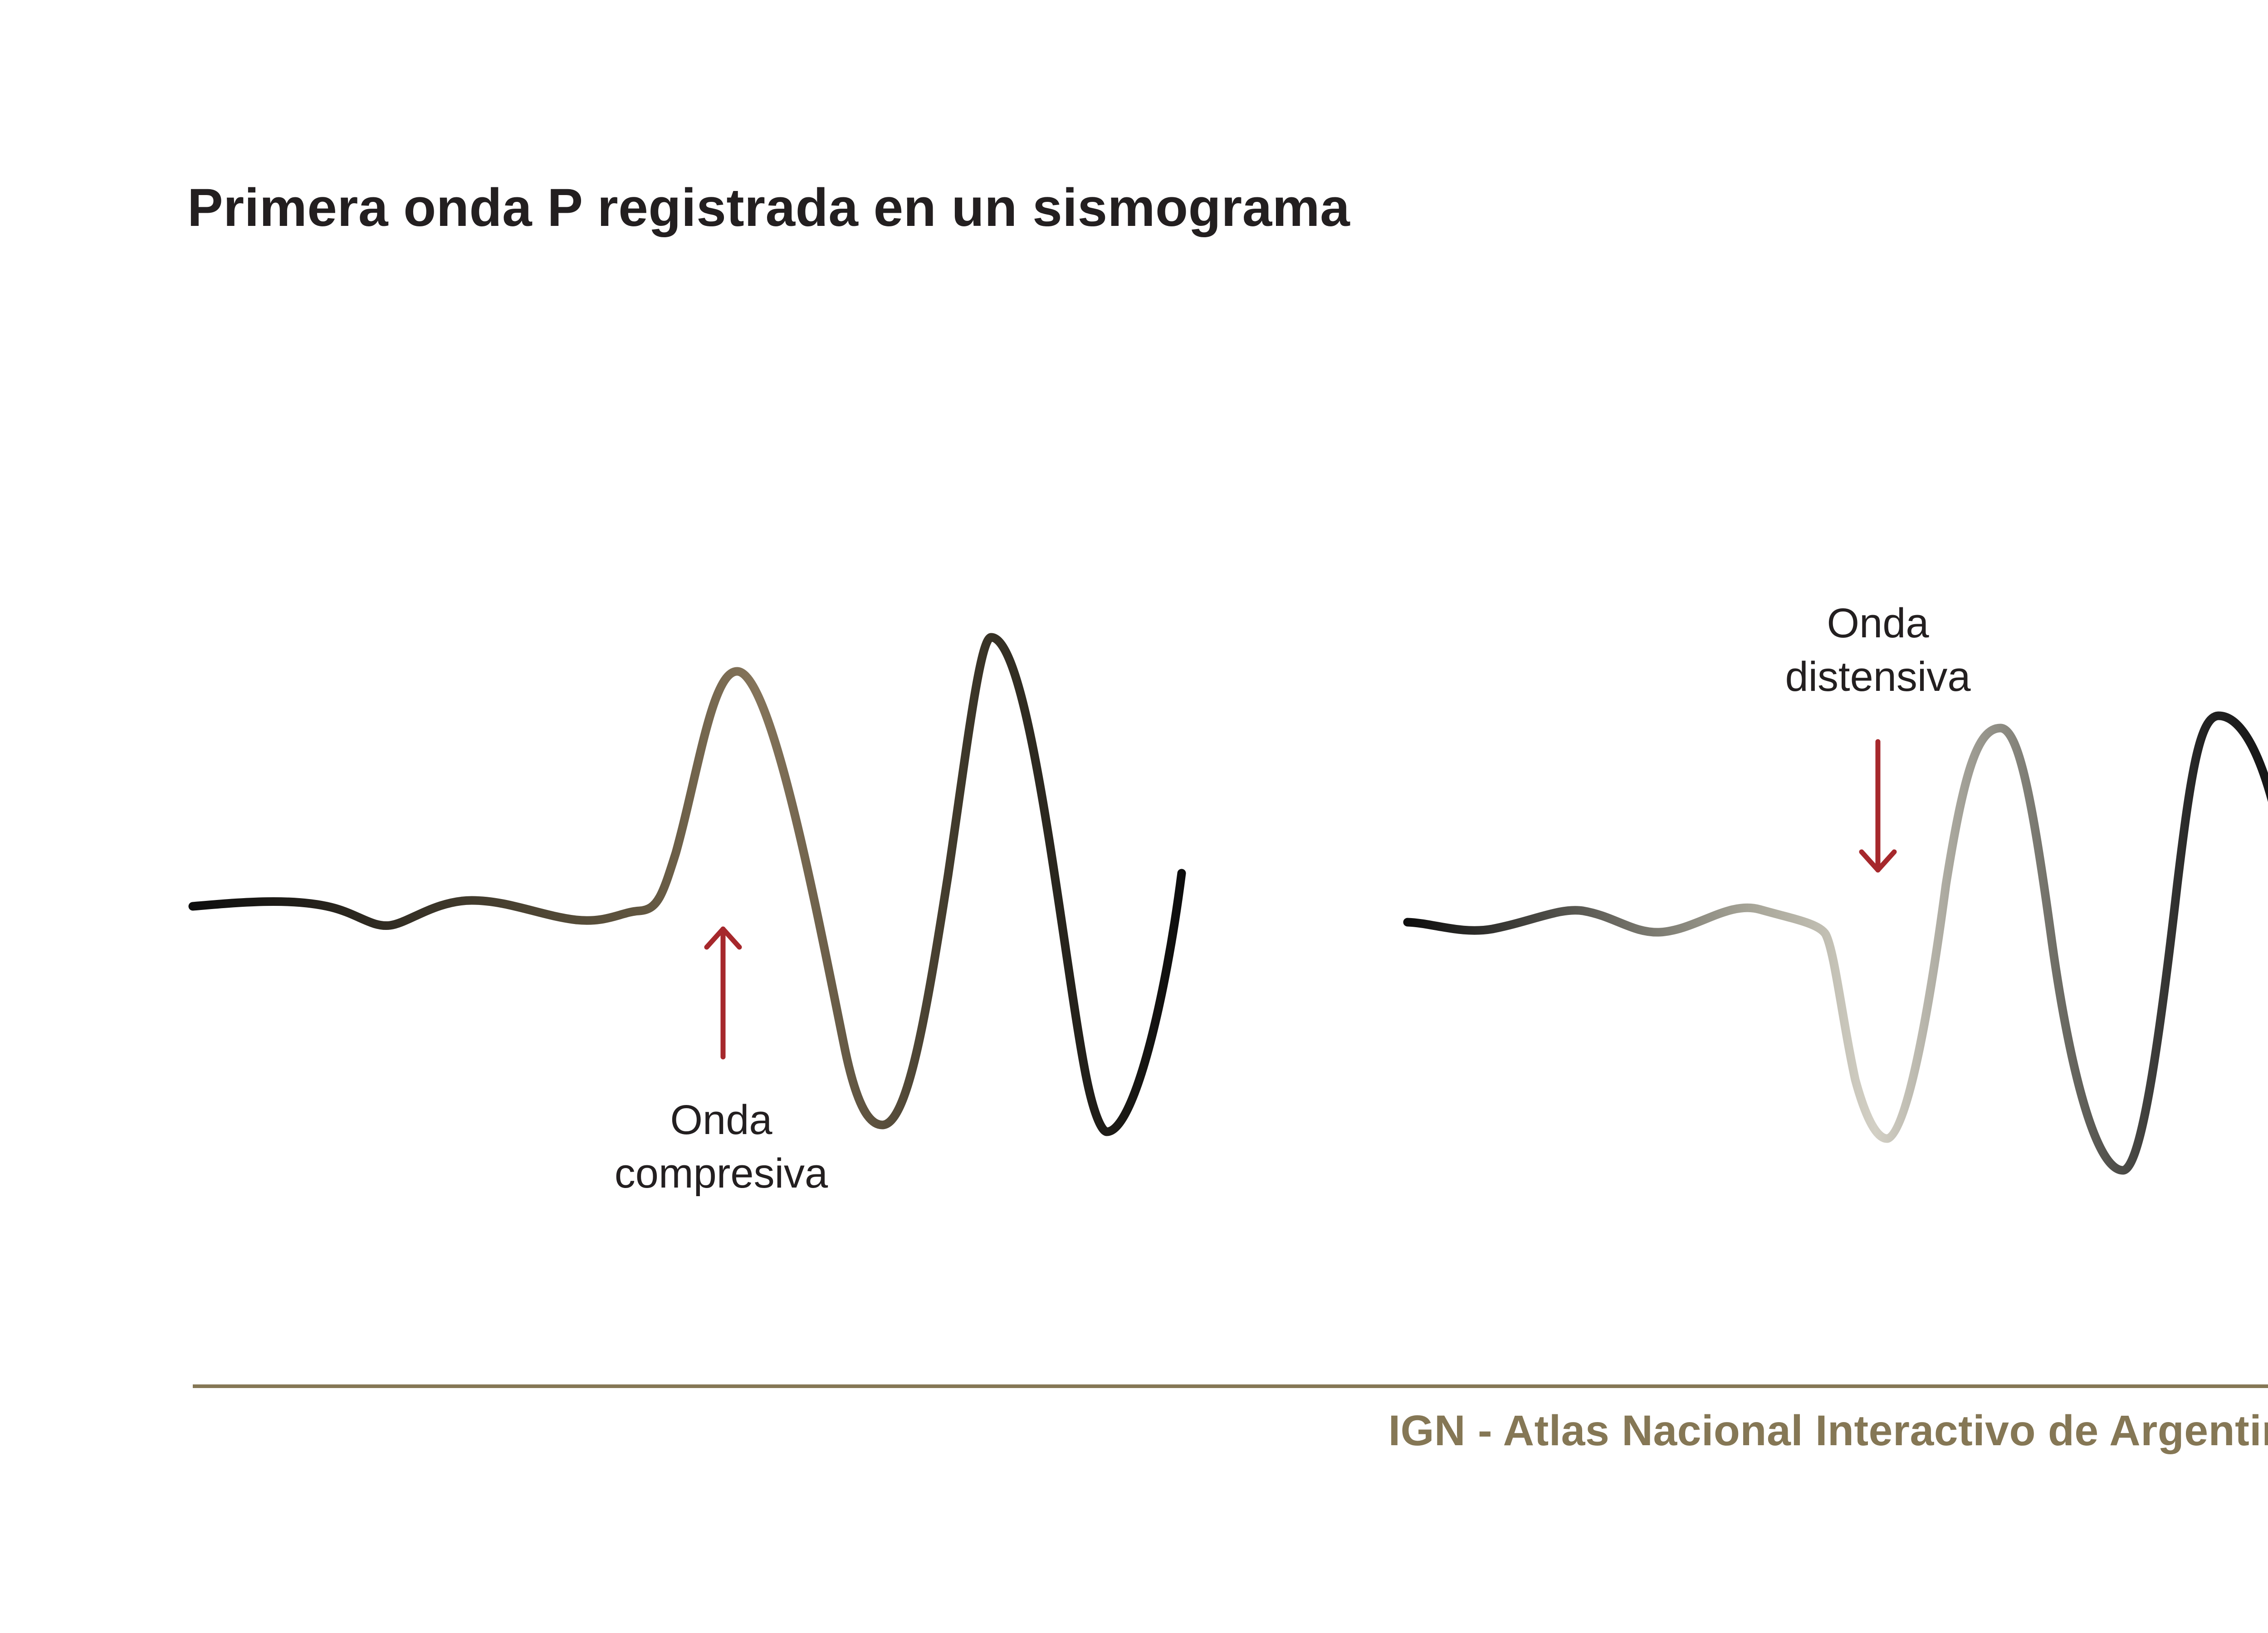 The height and width of the screenshot is (1633, 2268). What do you see at coordinates (722, 1146) in the screenshot?
I see `label-onda-compresiva: Onda compresiva` at bounding box center [722, 1146].